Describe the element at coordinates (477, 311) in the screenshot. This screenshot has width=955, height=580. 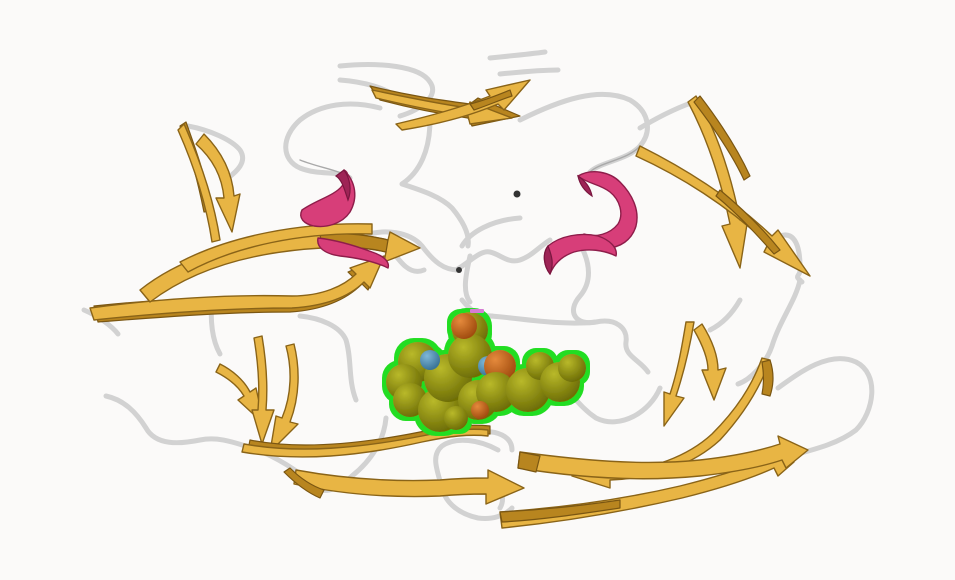
I see `ligand-marker` at that location.